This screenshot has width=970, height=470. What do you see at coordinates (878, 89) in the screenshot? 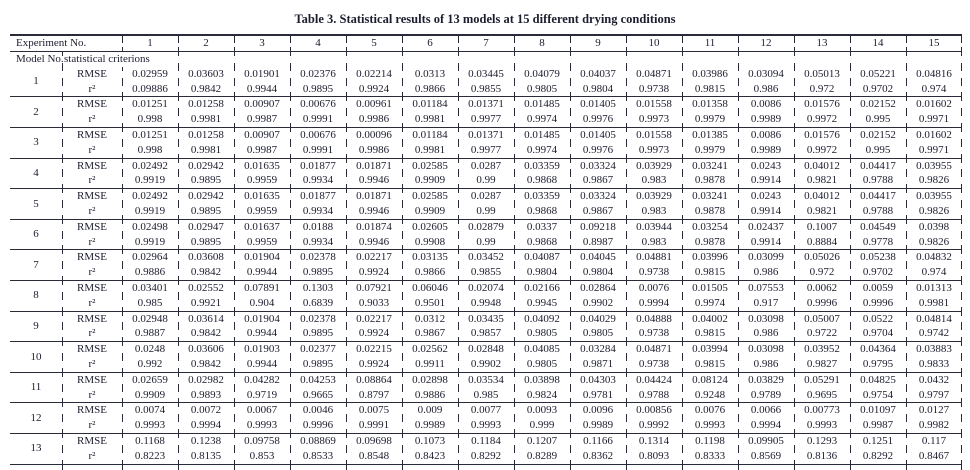
I see `value-cell: 0.9702` at bounding box center [878, 89].